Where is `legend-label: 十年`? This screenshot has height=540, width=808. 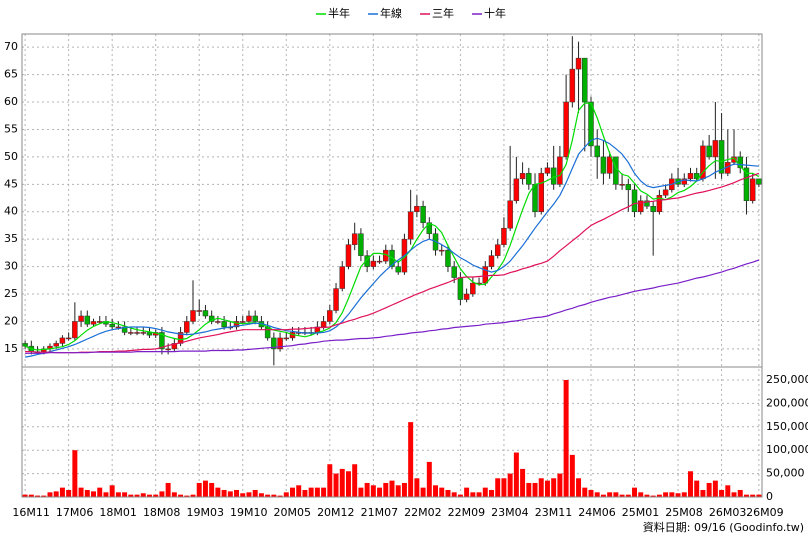
legend-label: 十年 is located at coordinates (495, 13).